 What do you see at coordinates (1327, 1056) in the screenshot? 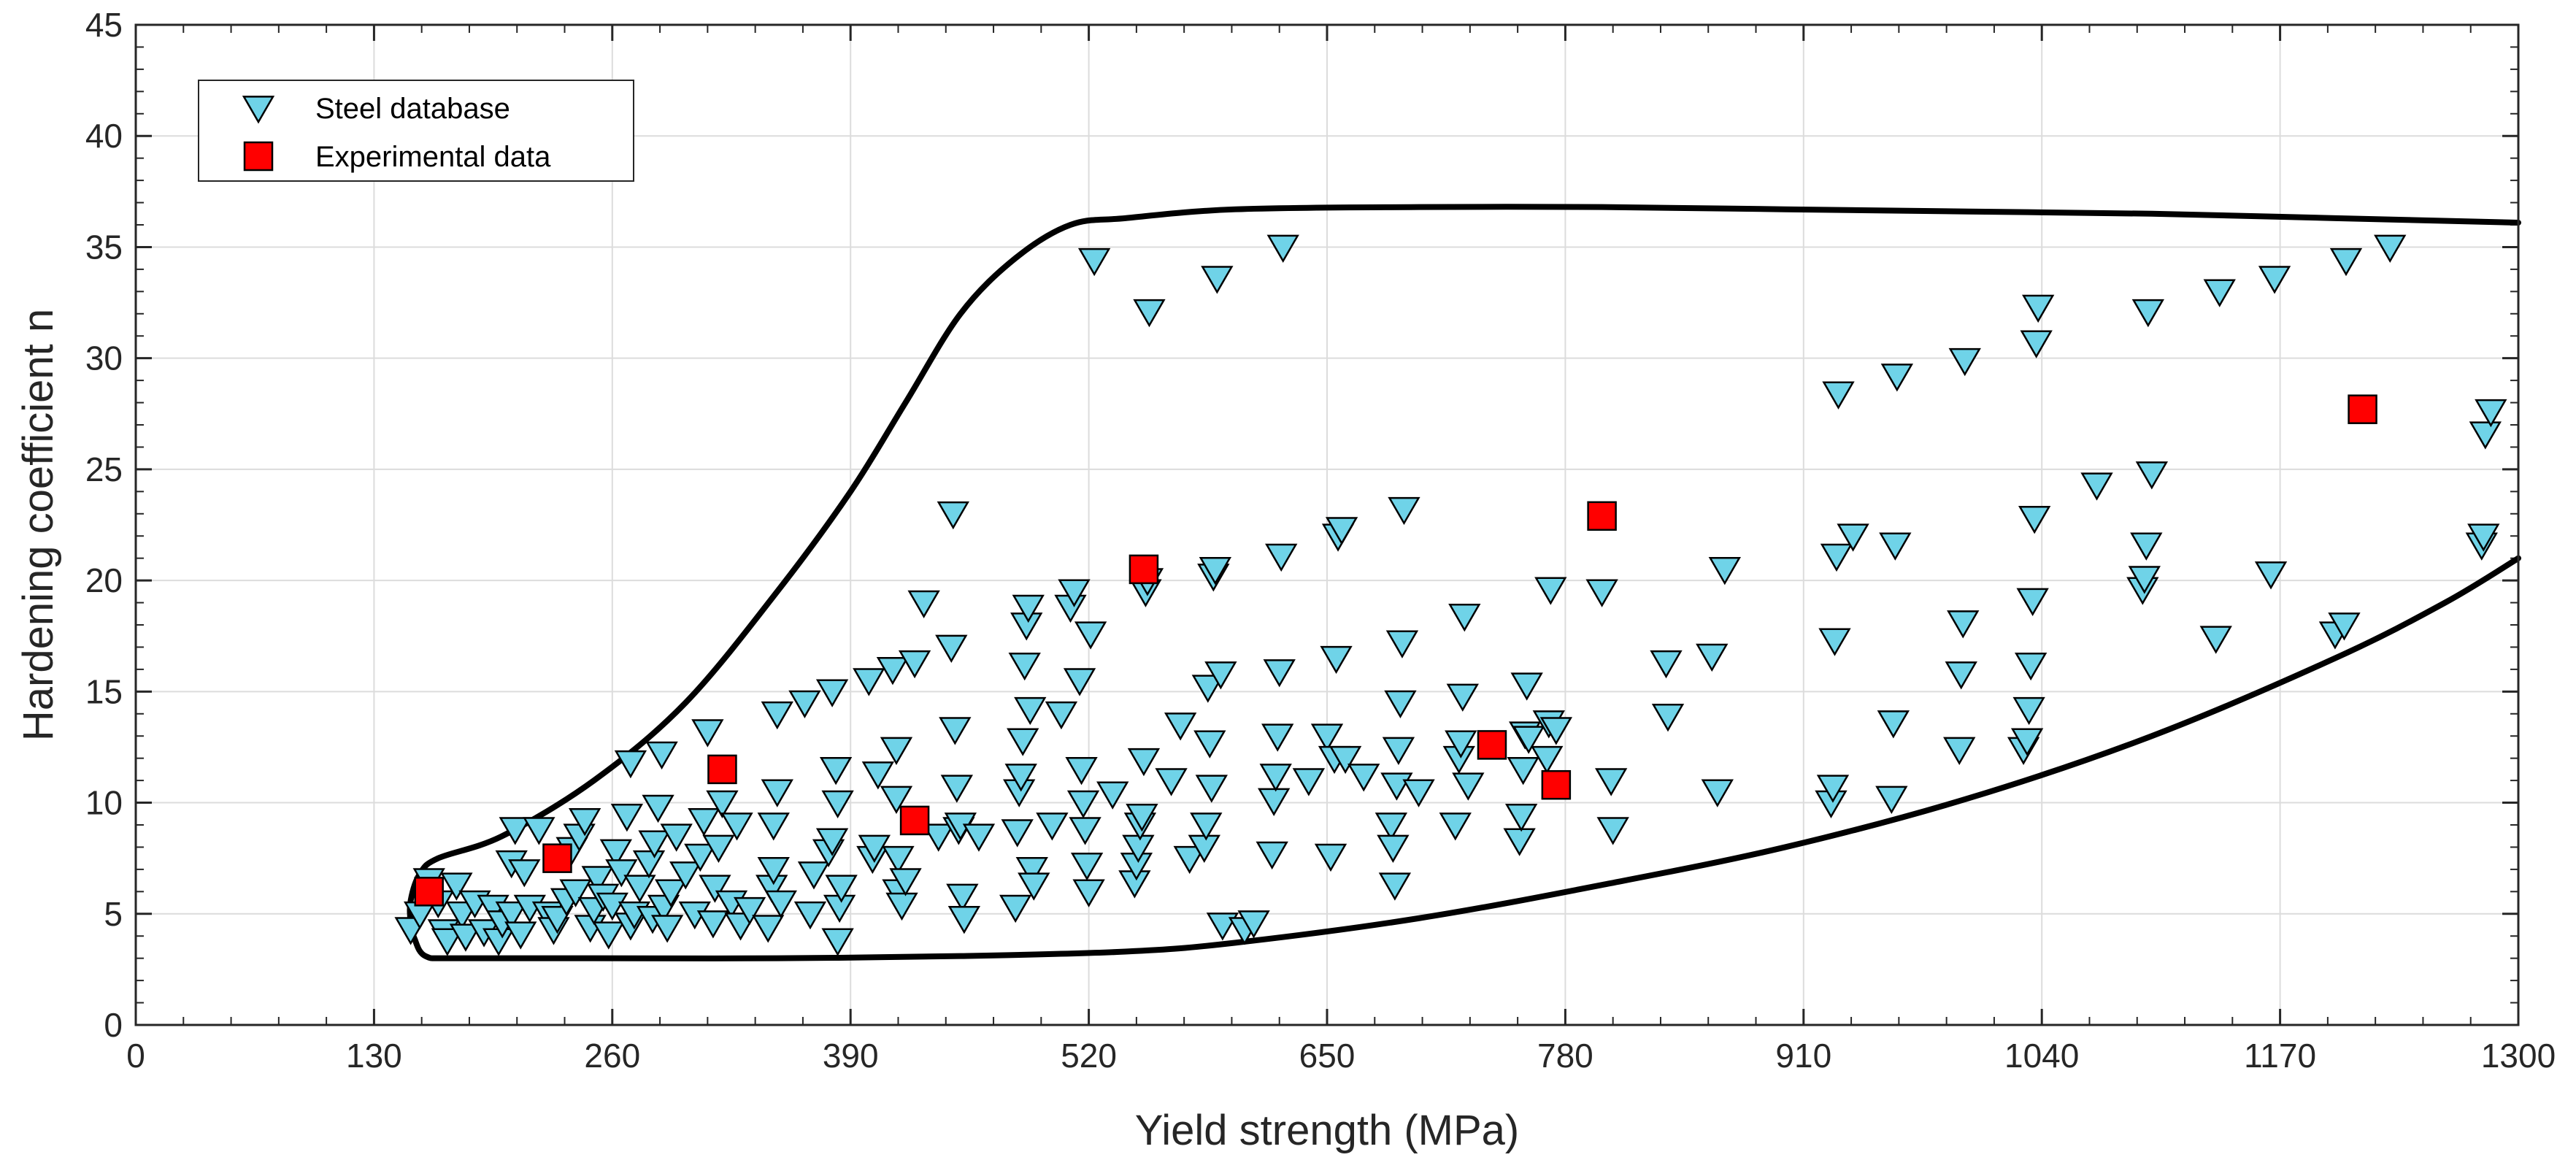
I see `x-tick-label: 650` at bounding box center [1327, 1056].